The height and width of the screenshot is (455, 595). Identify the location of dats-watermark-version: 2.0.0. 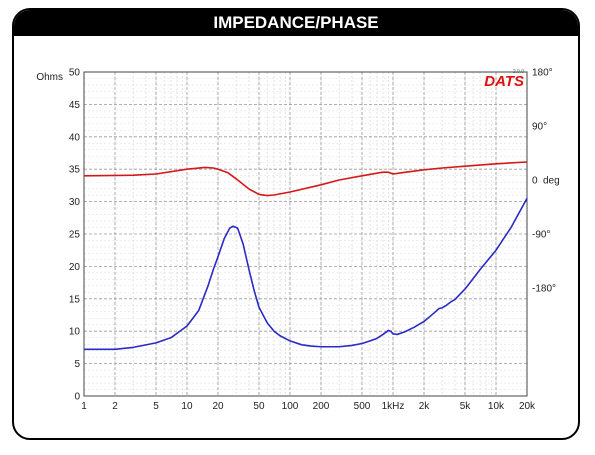
(518, 72).